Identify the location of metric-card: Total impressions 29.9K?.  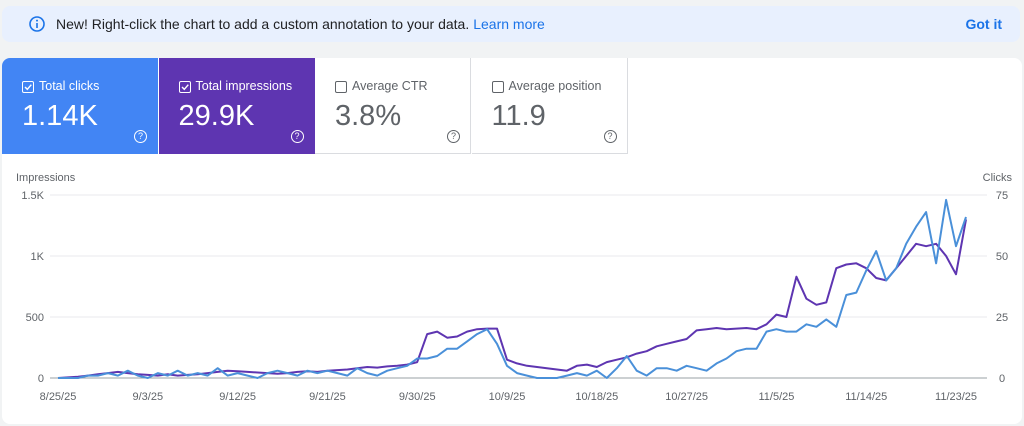
(236, 106).